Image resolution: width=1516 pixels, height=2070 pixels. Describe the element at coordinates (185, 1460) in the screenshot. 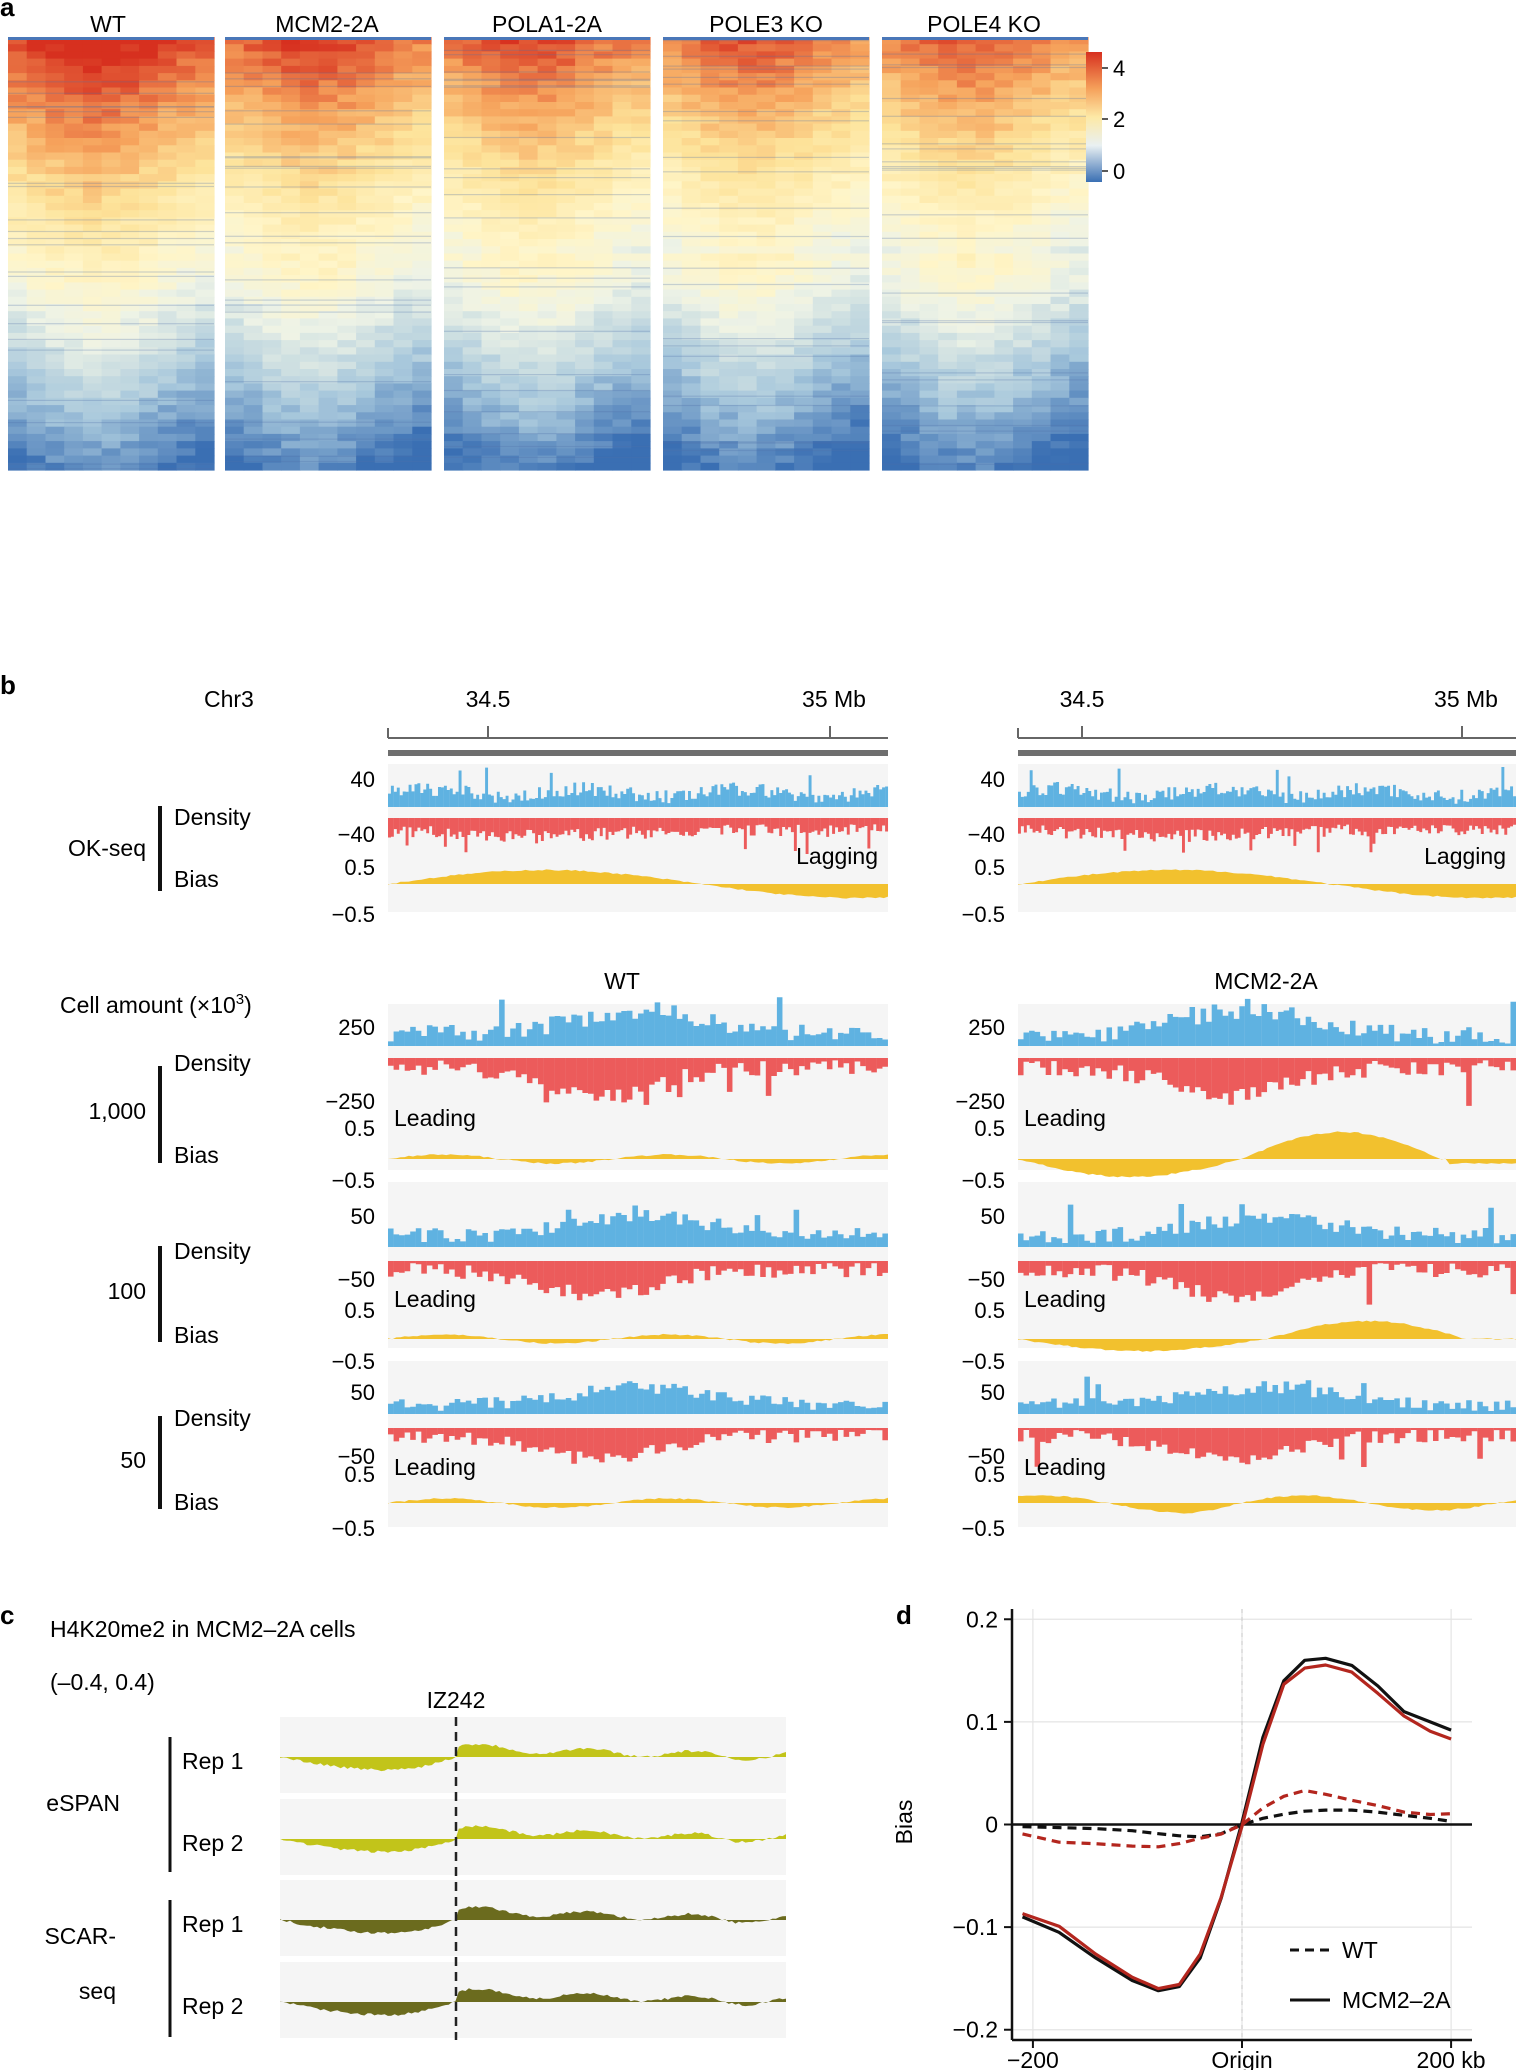

I see `group-50-labels: Density Bias 50` at that location.